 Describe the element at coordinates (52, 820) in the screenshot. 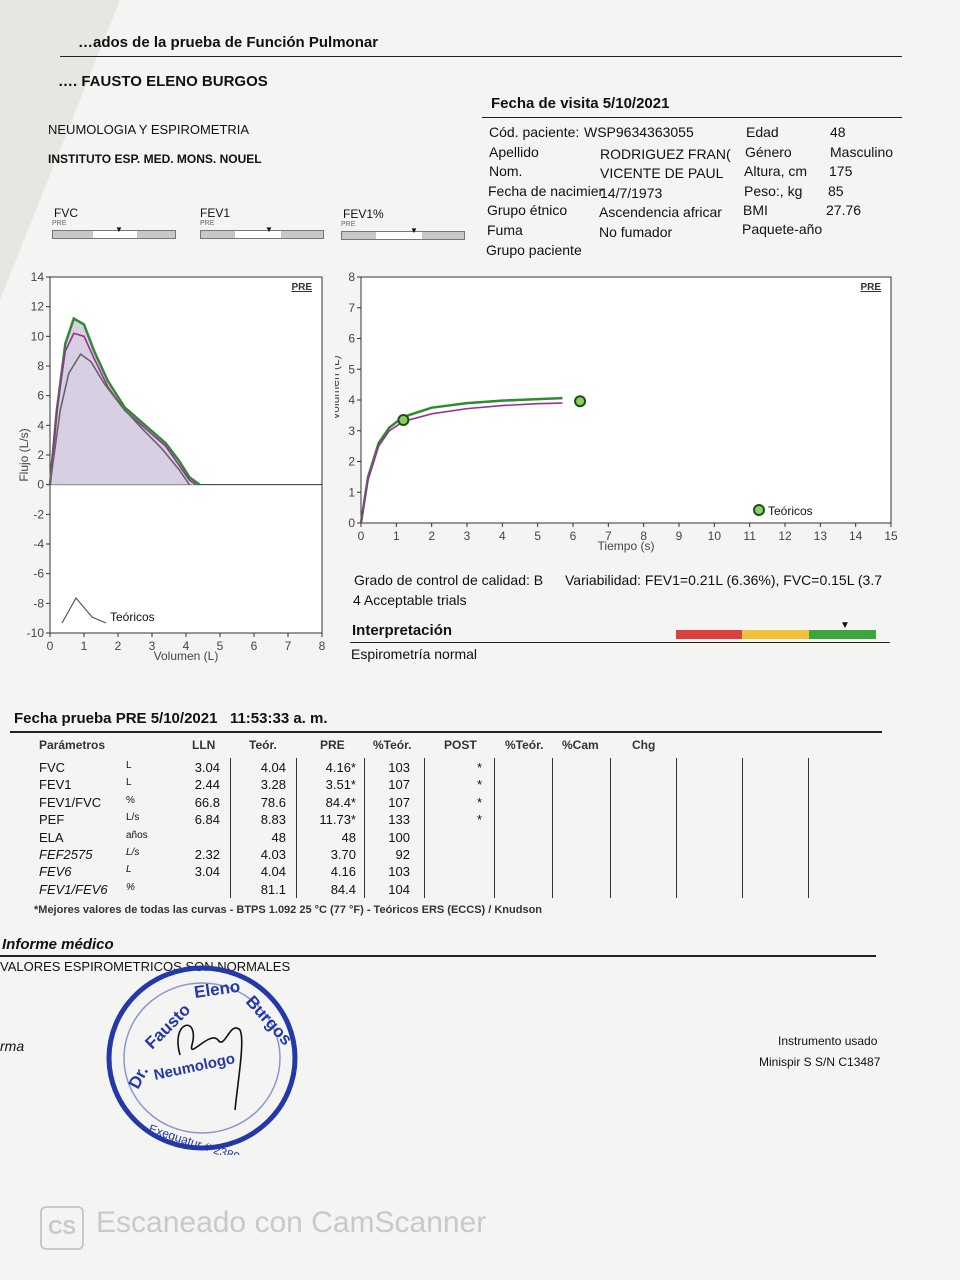

I see `cell-param: PEF` at that location.